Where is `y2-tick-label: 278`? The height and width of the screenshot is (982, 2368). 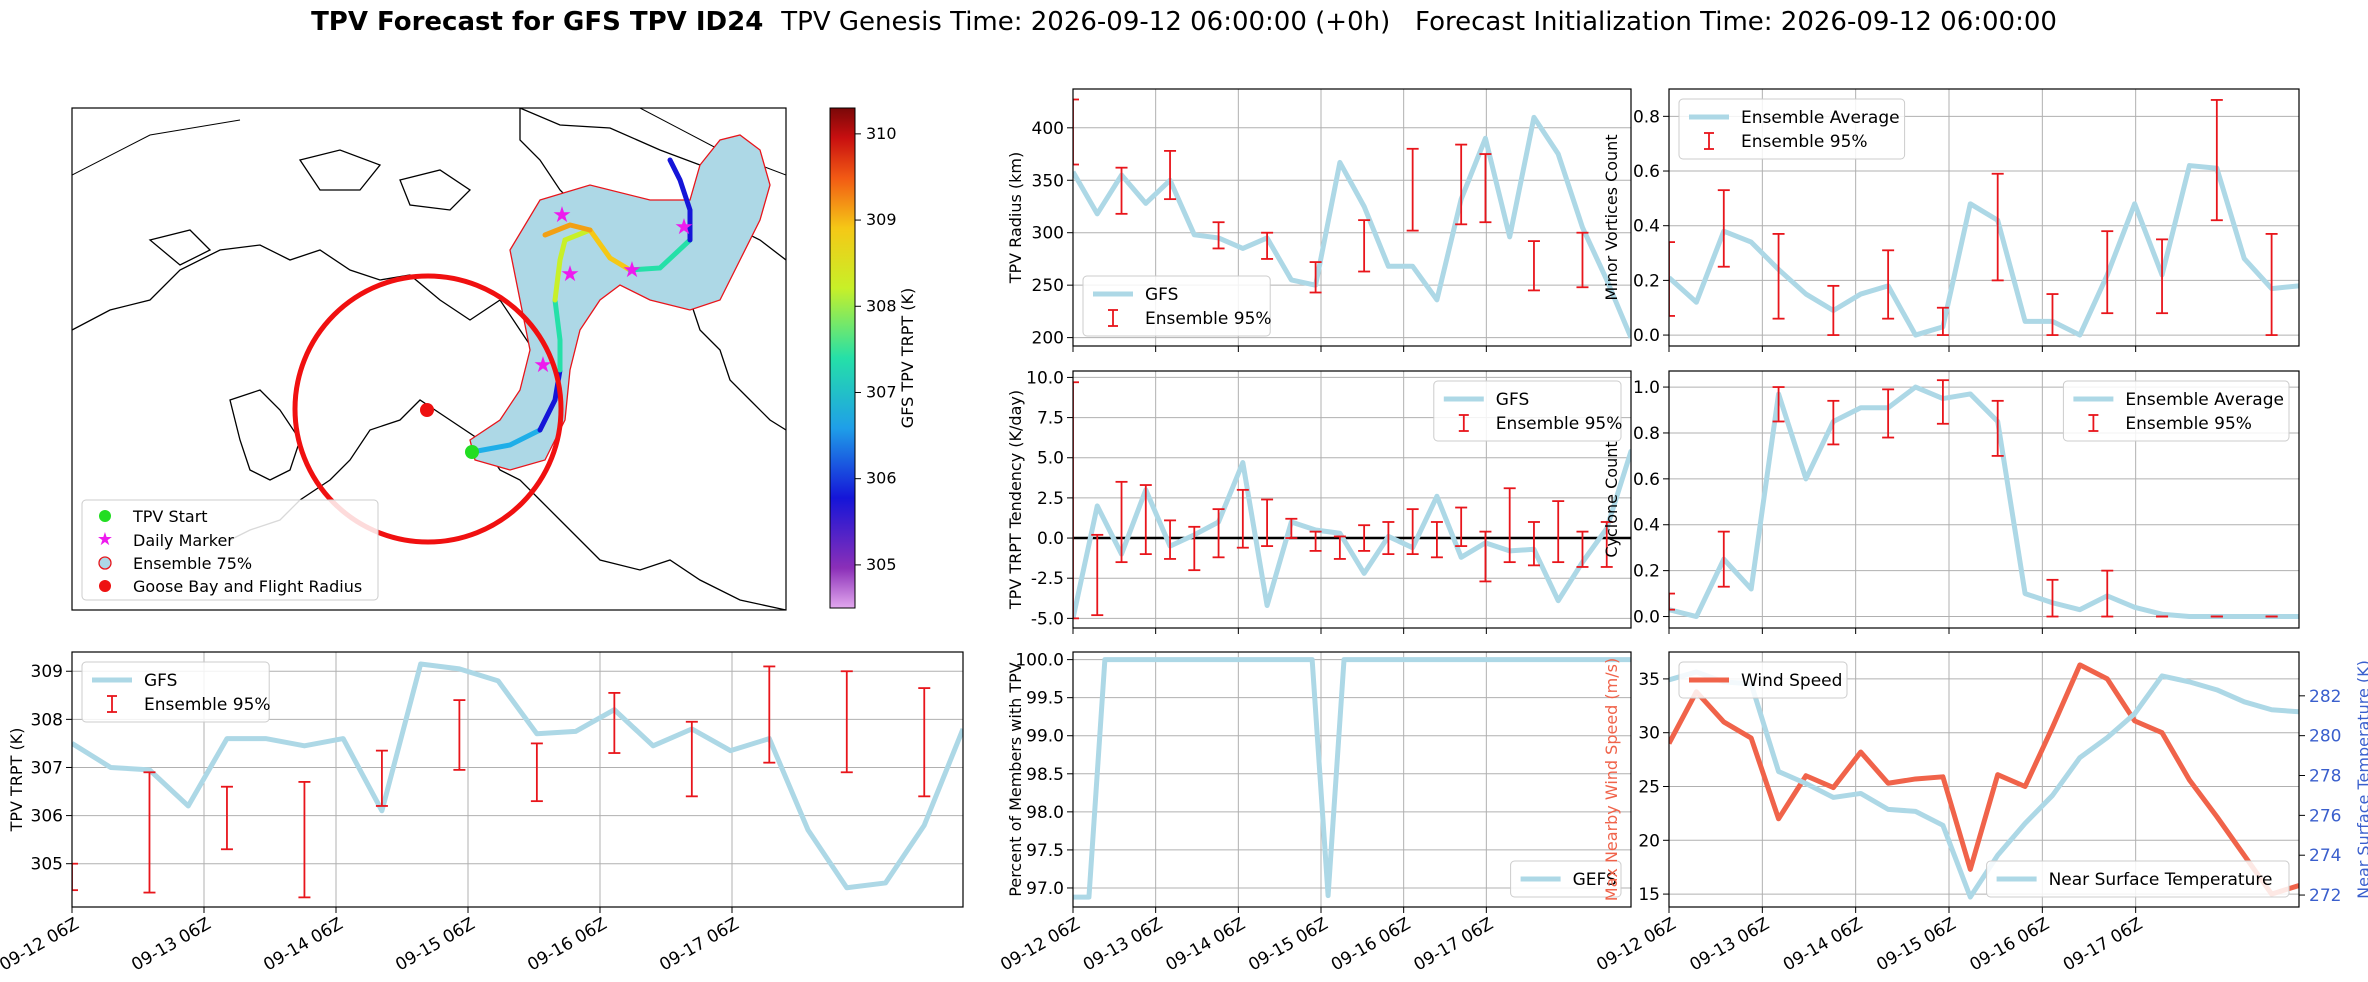
y2-tick-label: 278 is located at coordinates (2325, 777).